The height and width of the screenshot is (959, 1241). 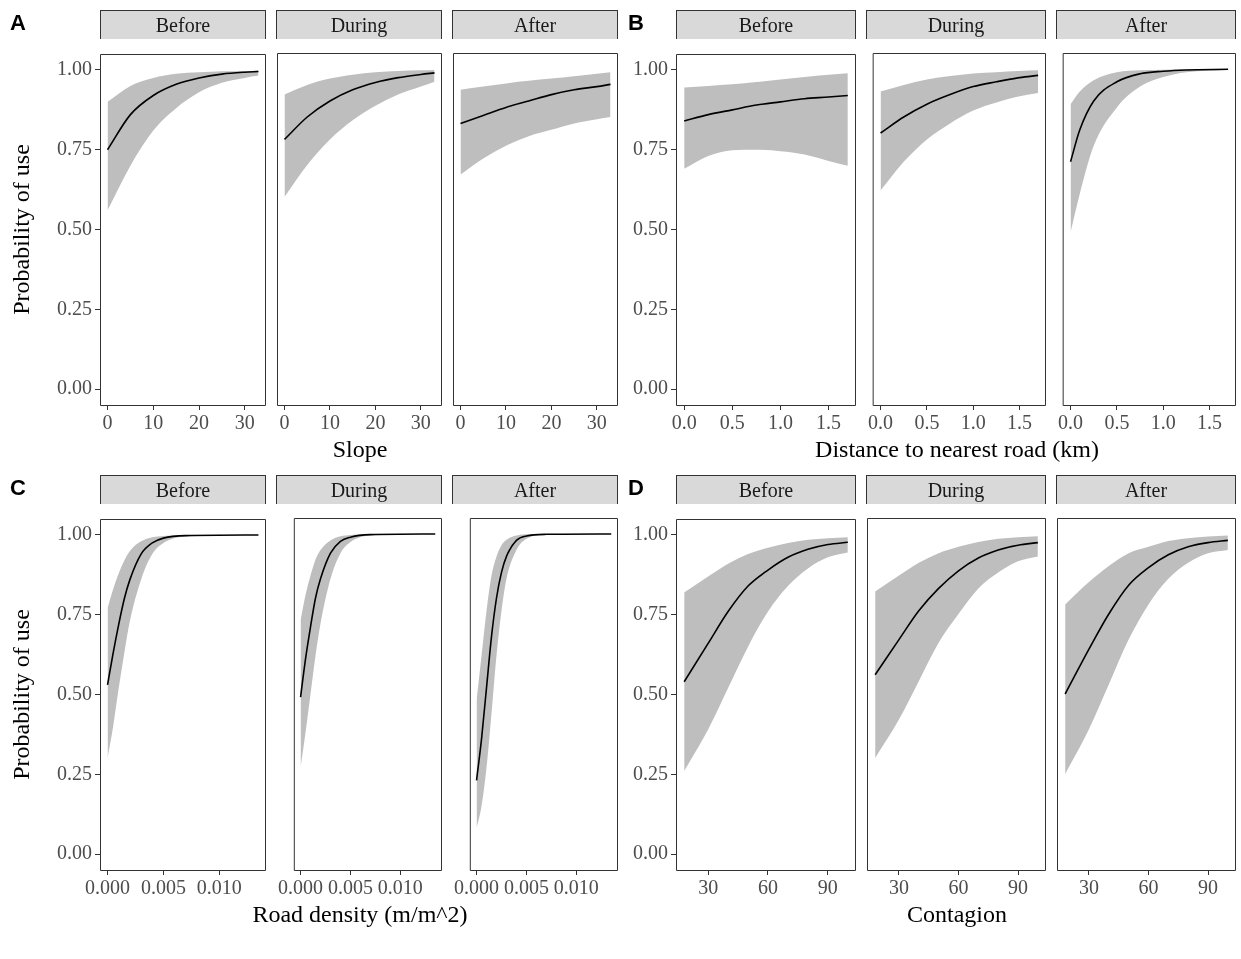 I want to click on text: D, so click(x=636, y=488).